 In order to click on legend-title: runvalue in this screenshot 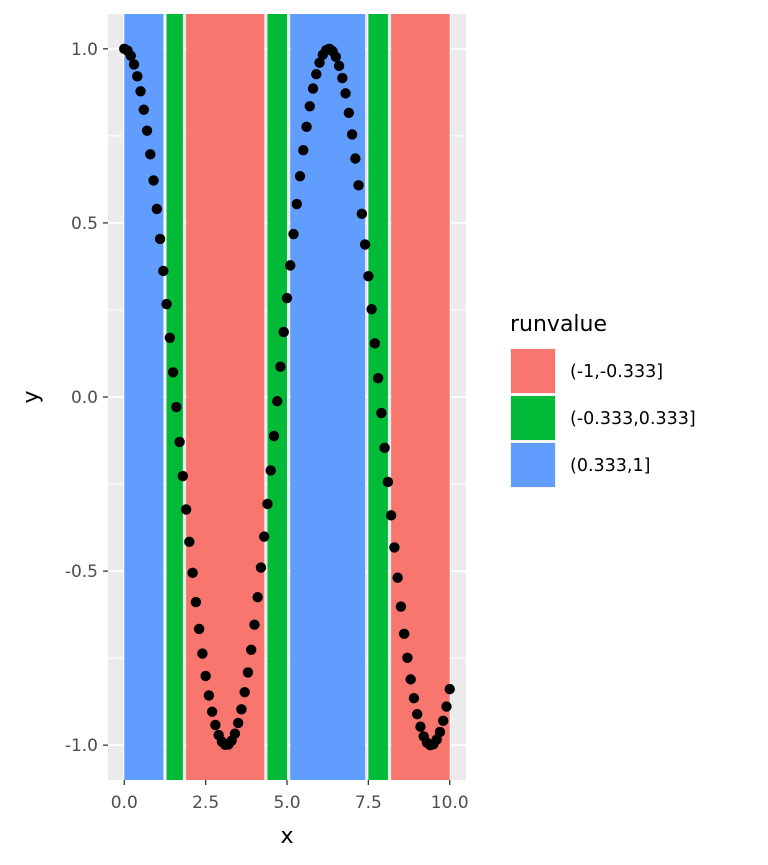, I will do `click(558, 324)`.